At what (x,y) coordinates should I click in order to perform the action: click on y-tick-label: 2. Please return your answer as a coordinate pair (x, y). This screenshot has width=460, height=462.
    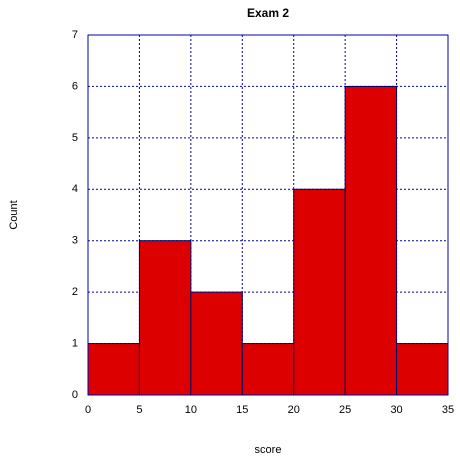
    Looking at the image, I should click on (75, 292).